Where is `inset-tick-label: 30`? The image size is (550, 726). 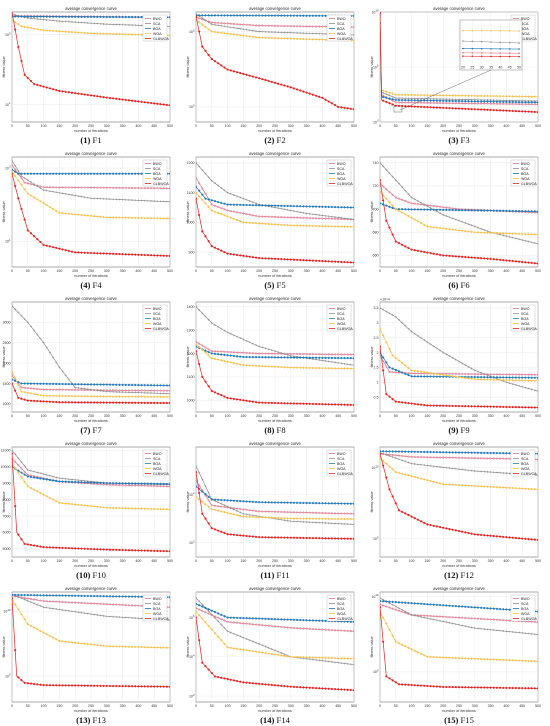 inset-tick-label: 30 is located at coordinates (482, 68).